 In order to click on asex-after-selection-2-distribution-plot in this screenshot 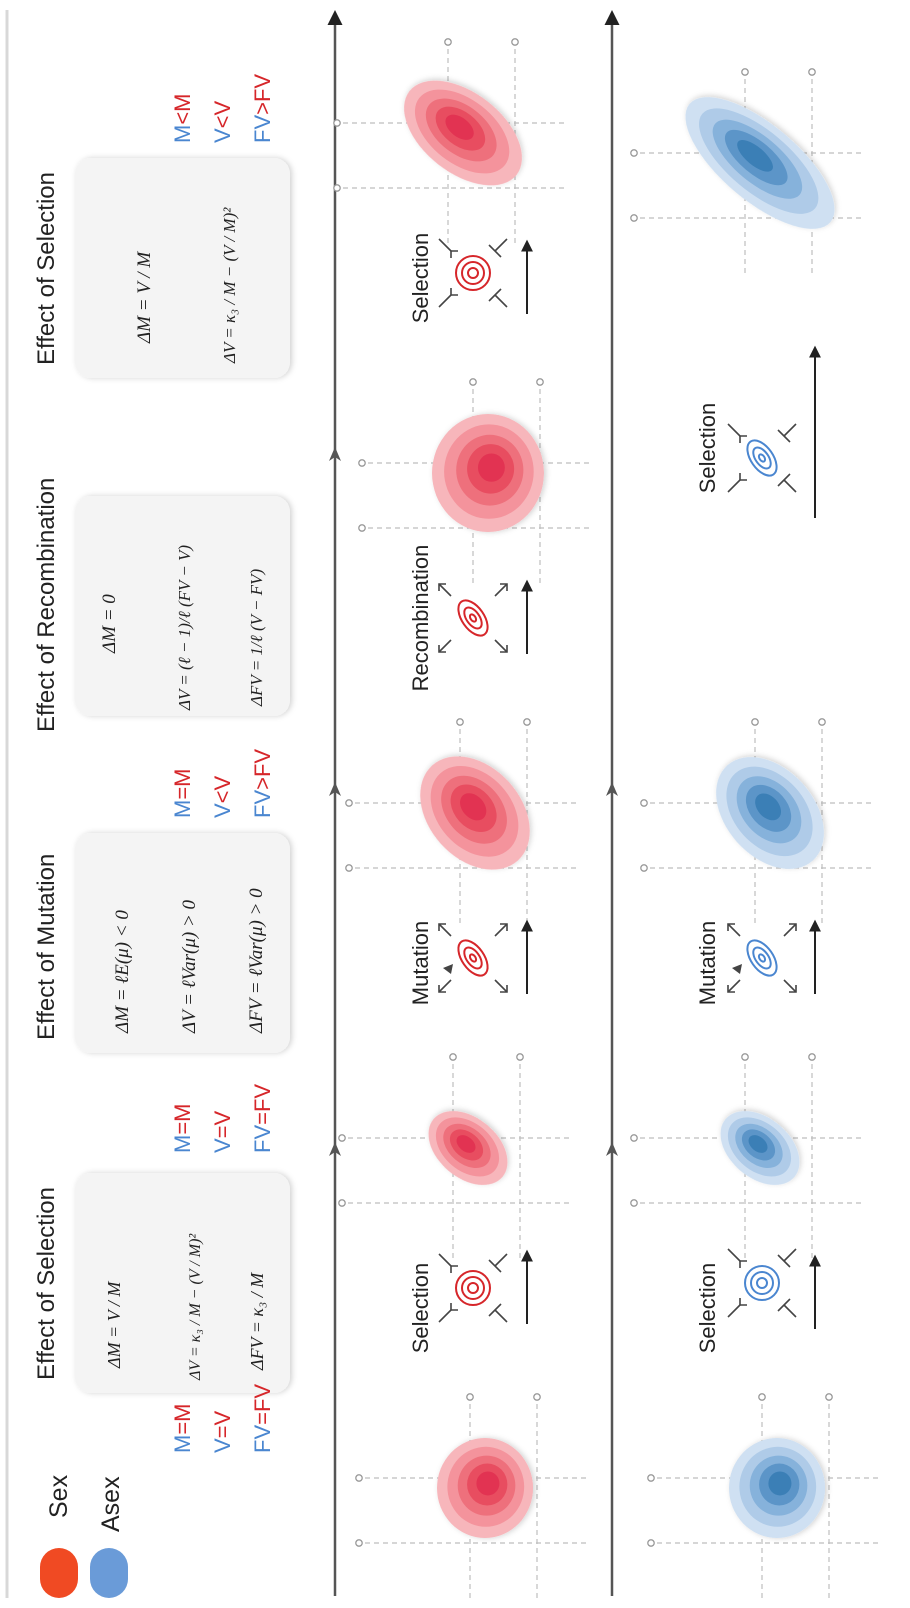, I will do `click(747, 170)`.